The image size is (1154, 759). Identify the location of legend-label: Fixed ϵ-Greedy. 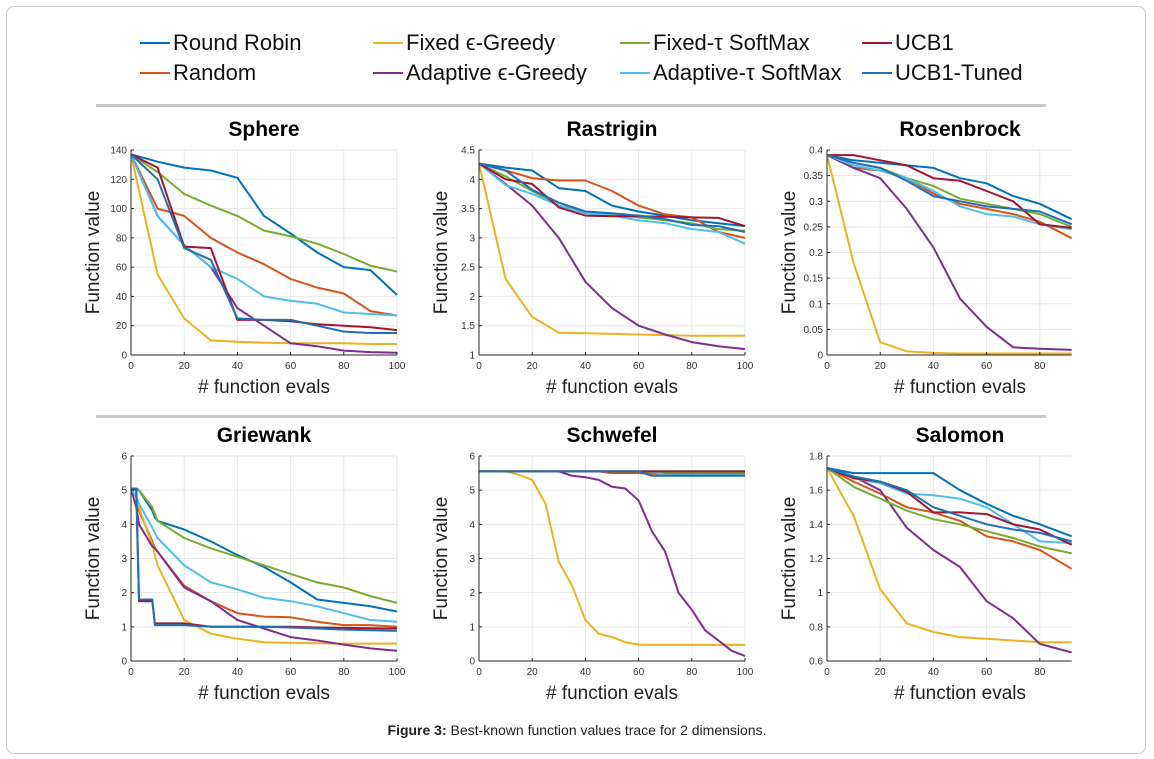
(481, 42).